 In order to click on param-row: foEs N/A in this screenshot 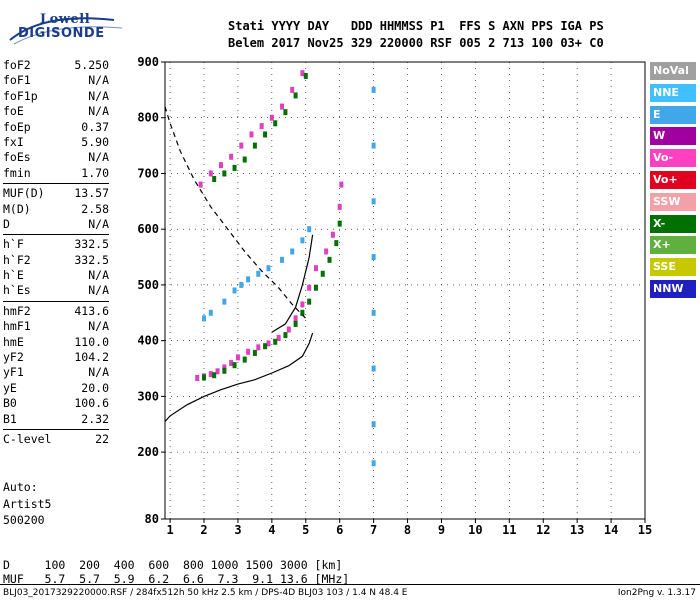, I will do `click(56, 157)`.